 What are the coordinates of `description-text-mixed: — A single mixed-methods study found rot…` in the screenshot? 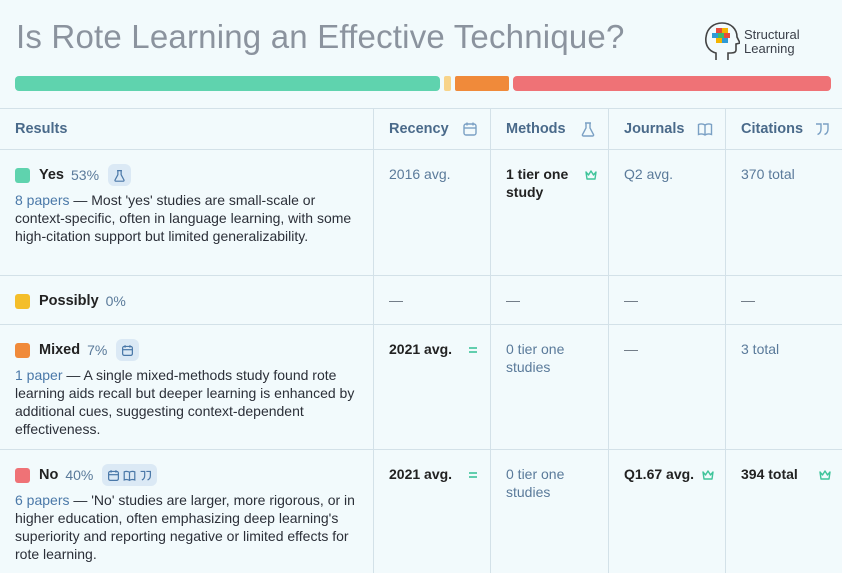 It's located at (185, 402).